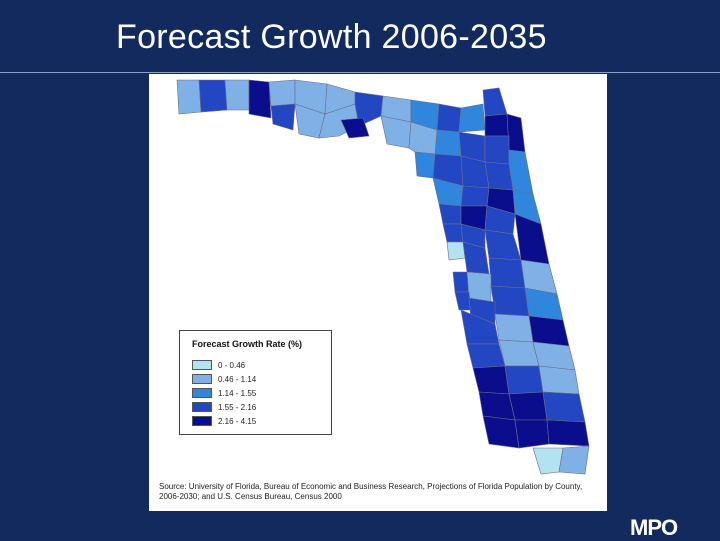 This screenshot has width=720, height=541. I want to click on mpo-logo: MPO, so click(654, 527).